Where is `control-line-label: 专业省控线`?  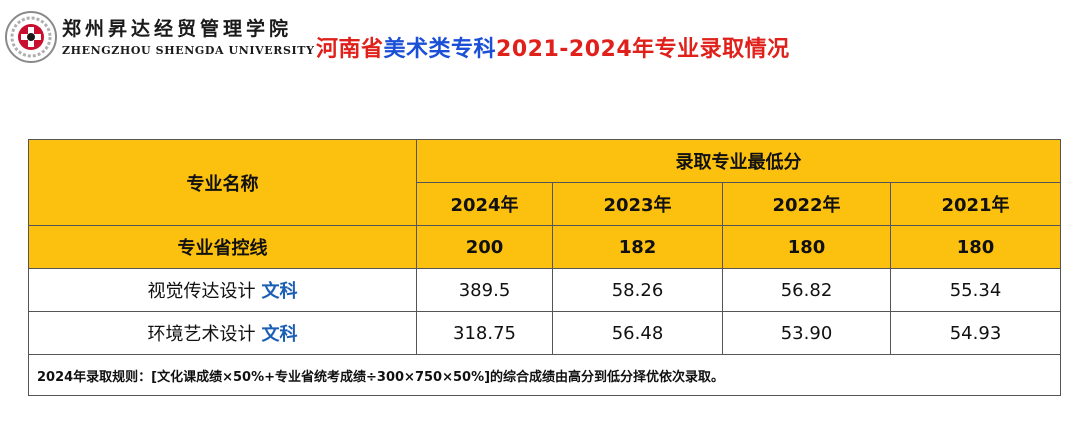 control-line-label: 专业省控线 is located at coordinates (222, 247).